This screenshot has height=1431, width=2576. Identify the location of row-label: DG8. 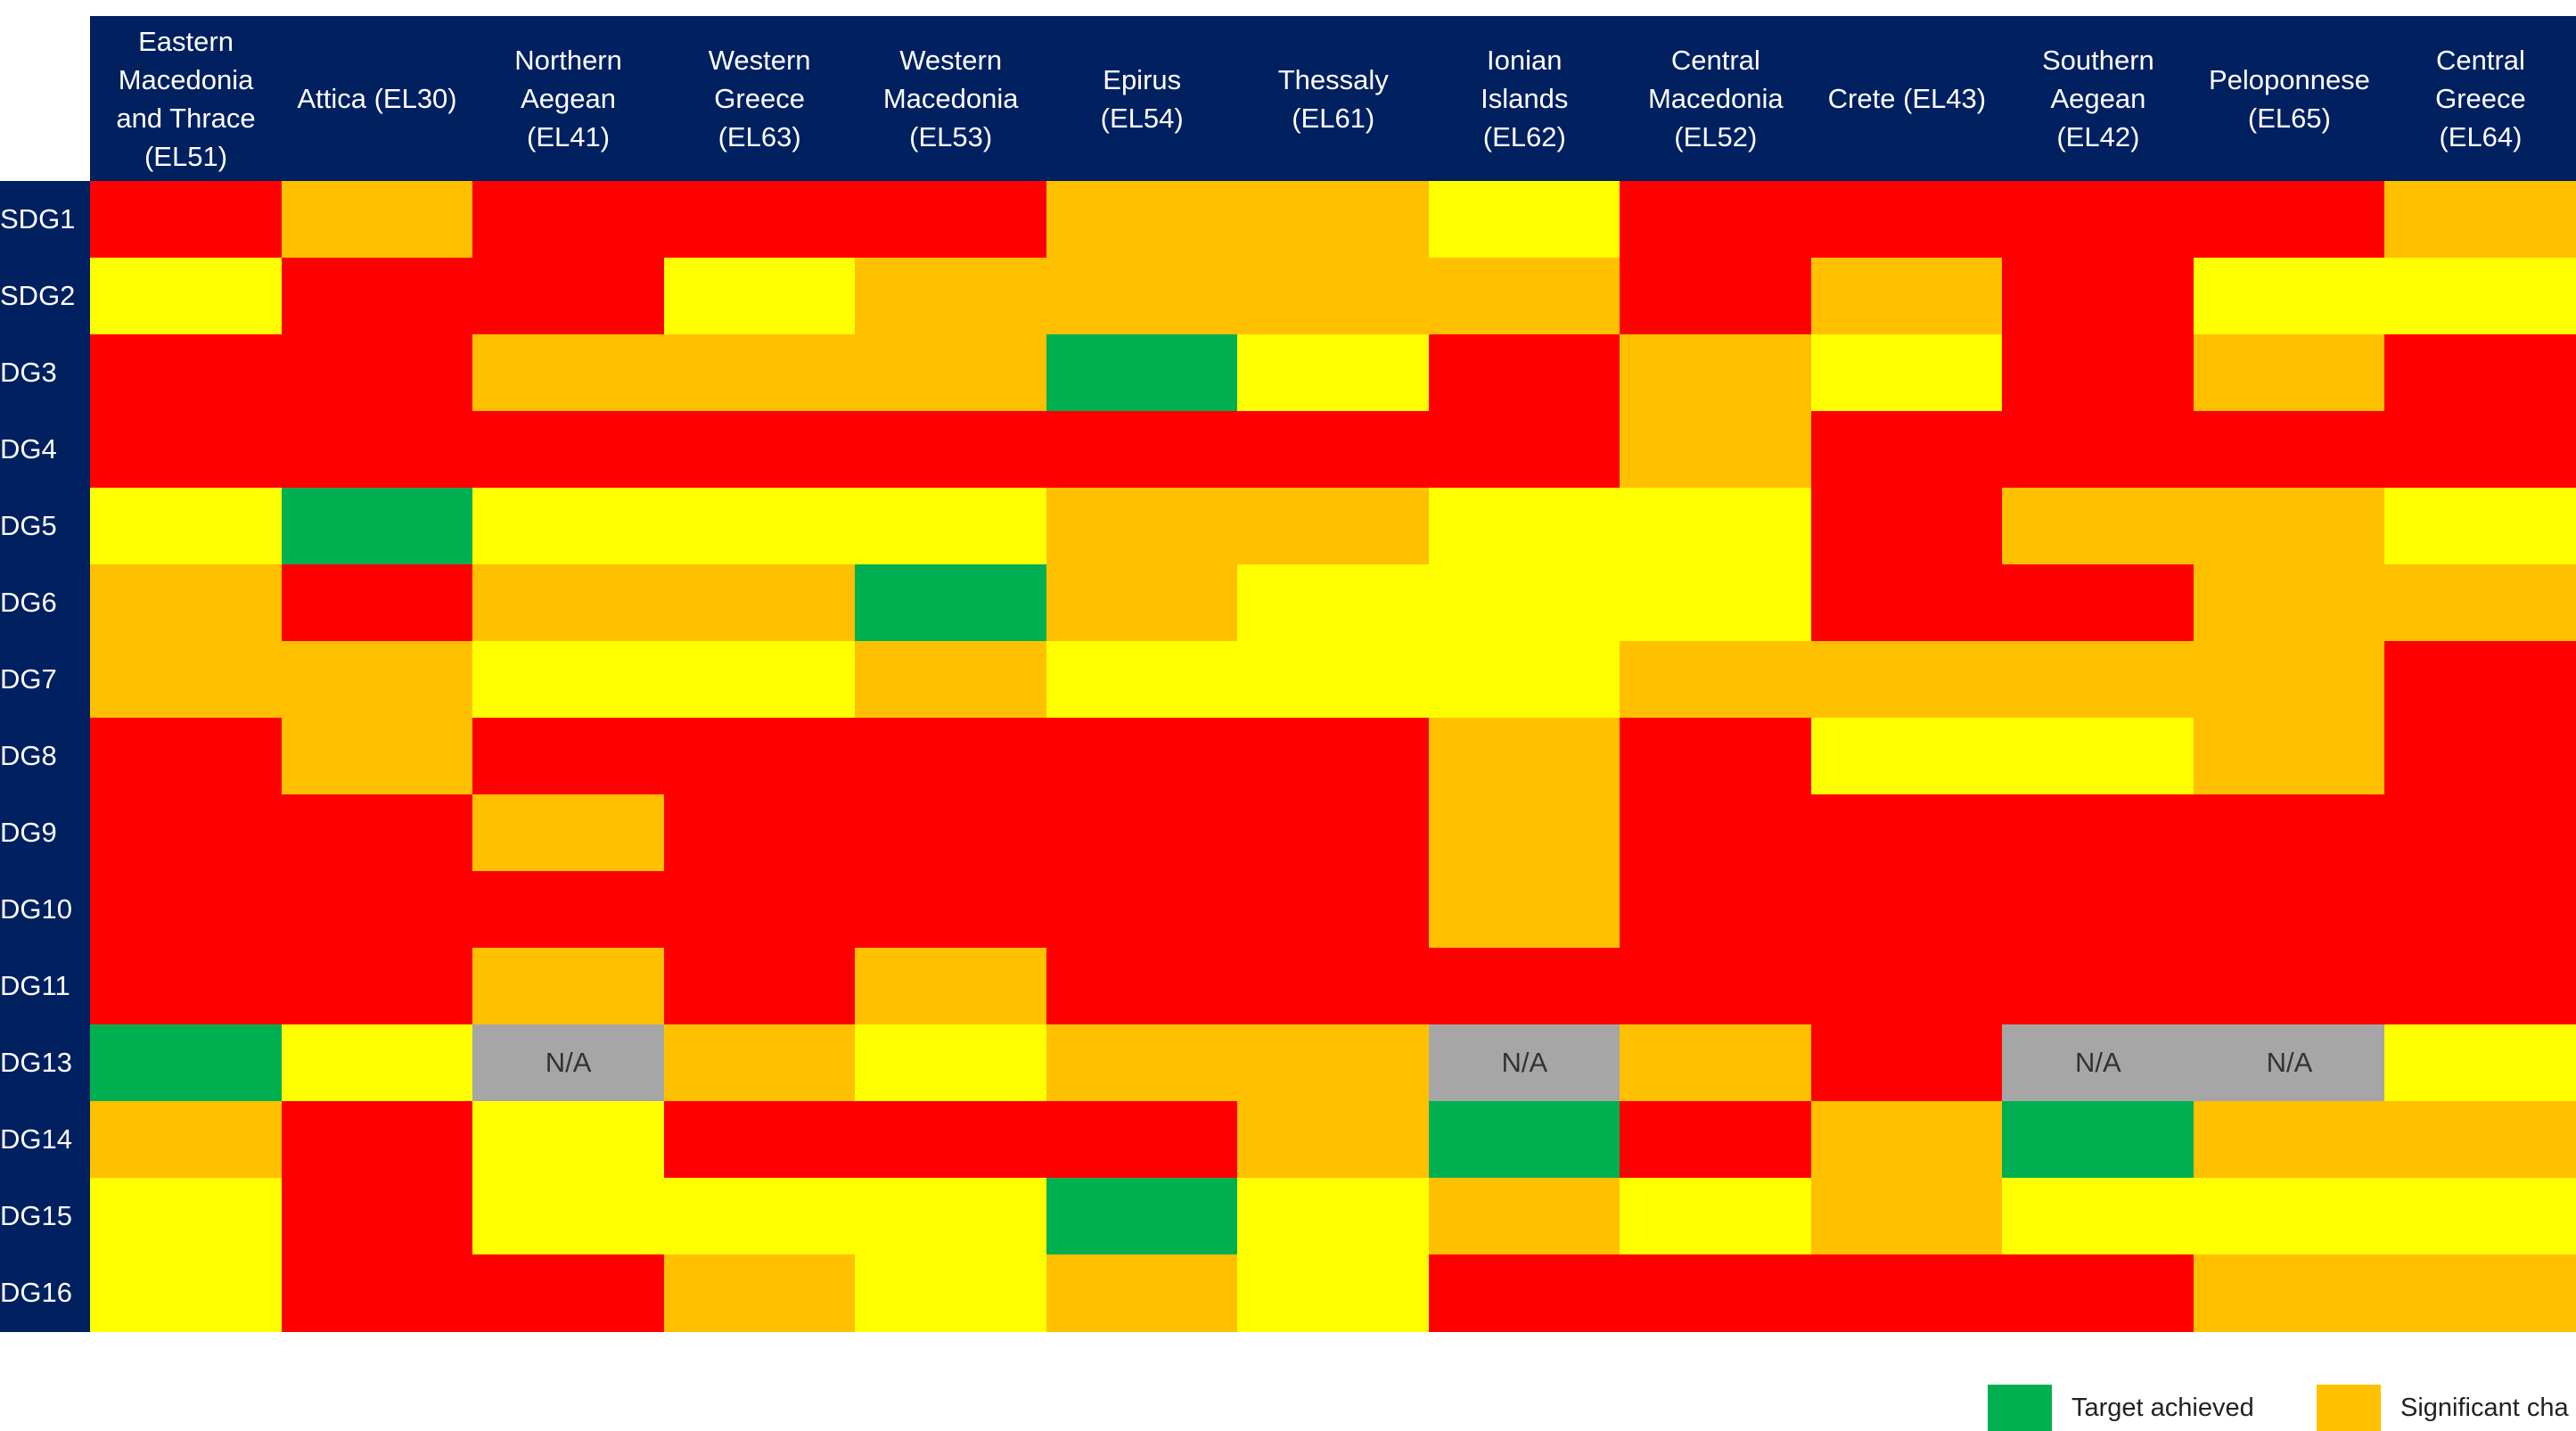
(45, 756).